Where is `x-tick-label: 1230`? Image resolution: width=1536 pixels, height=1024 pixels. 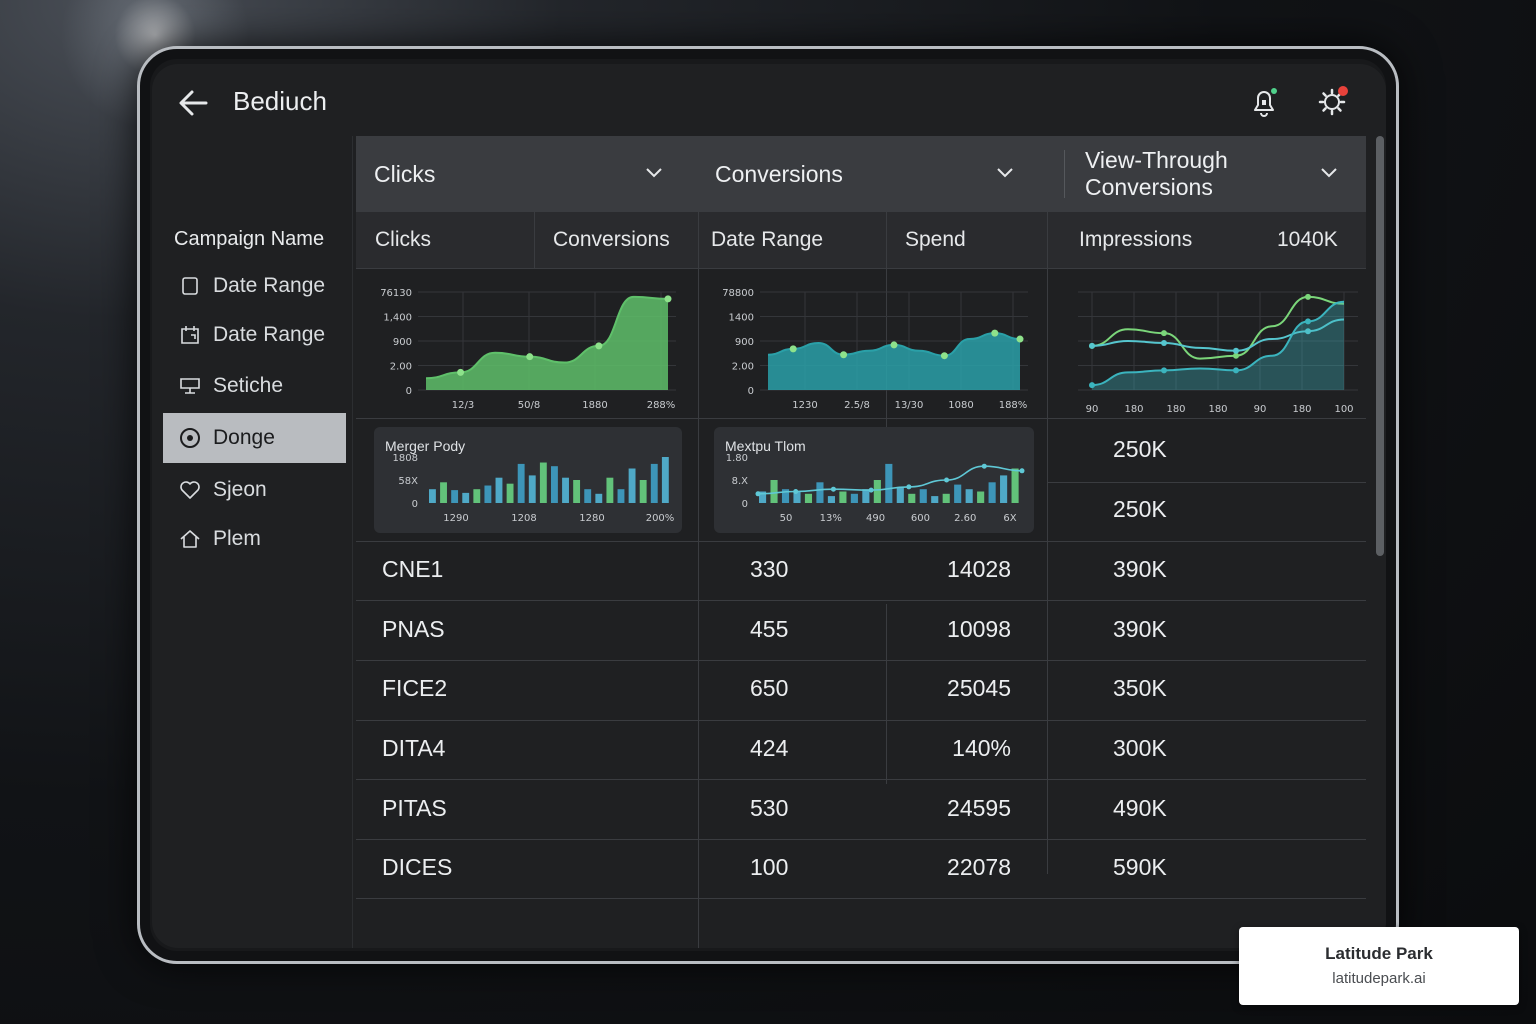 x-tick-label: 1230 is located at coordinates (804, 405).